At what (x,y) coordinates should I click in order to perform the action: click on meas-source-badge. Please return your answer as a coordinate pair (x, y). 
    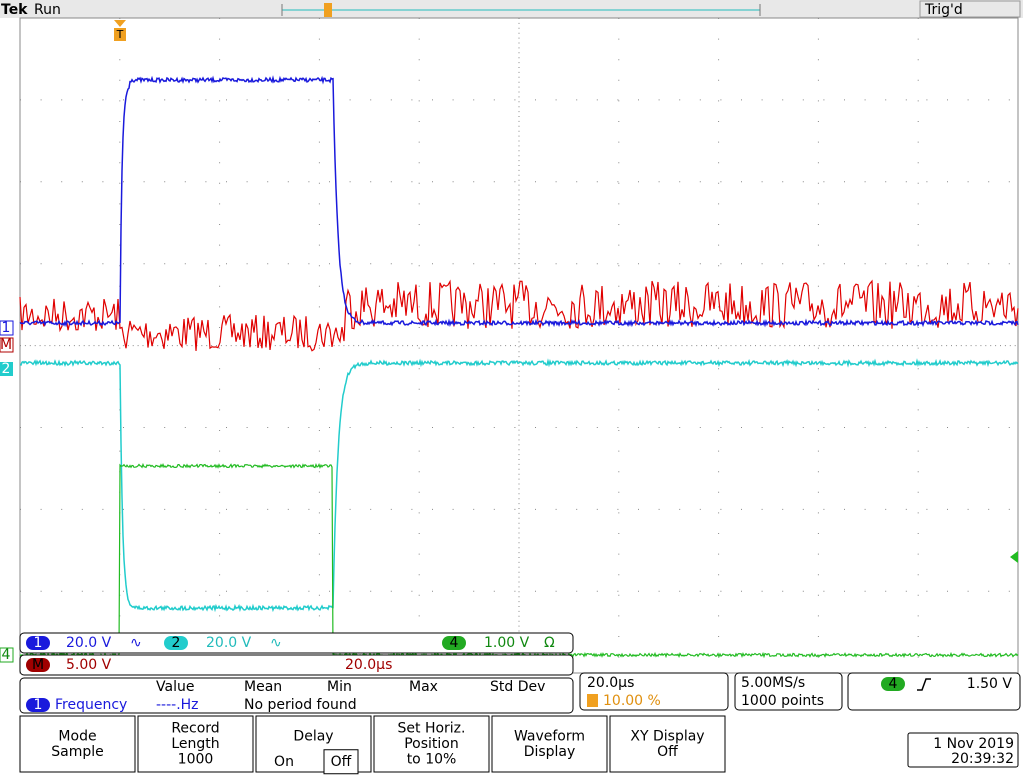
    Looking at the image, I should click on (38, 705).